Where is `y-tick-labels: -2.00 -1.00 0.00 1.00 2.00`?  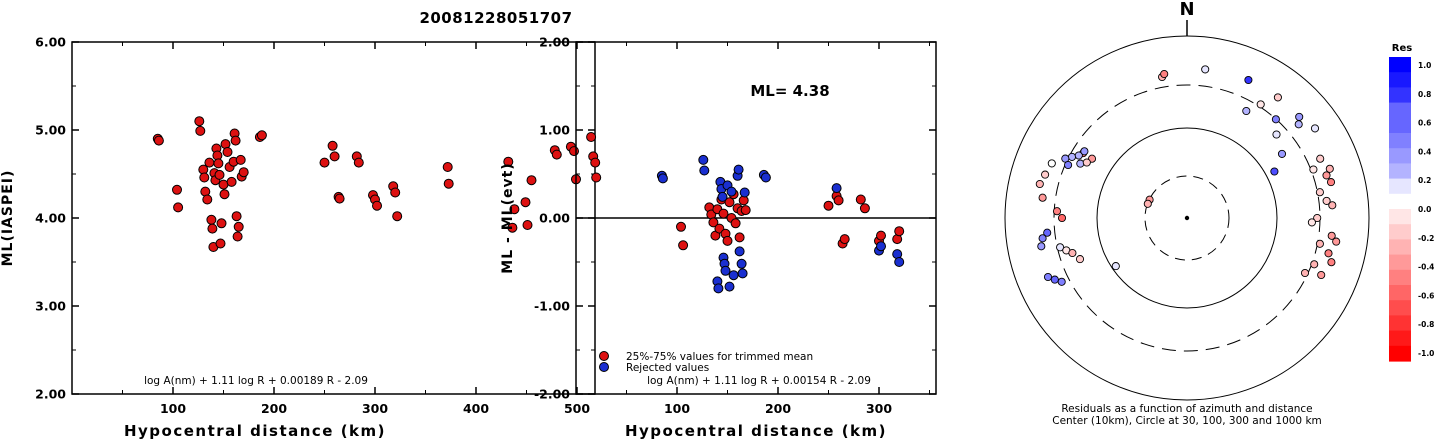 y-tick-labels: -2.00 -1.00 0.00 1.00 2.00 is located at coordinates (552, 218).